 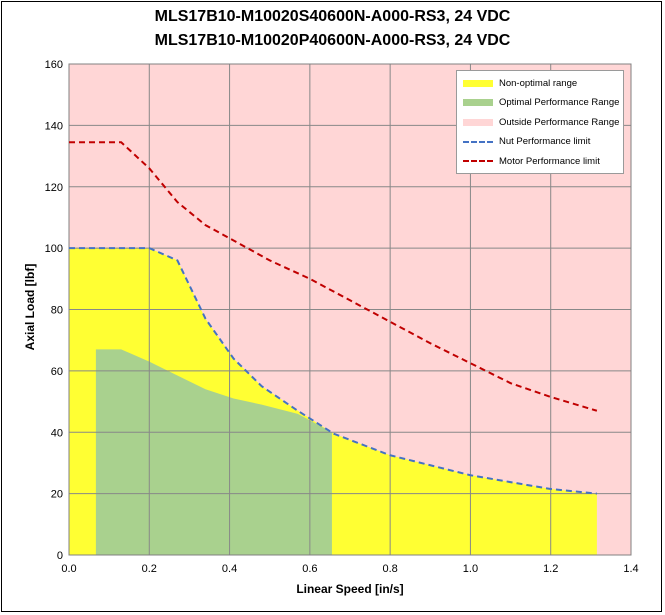 What do you see at coordinates (389, 569) in the screenshot?
I see `x-tick-label: 0.8` at bounding box center [389, 569].